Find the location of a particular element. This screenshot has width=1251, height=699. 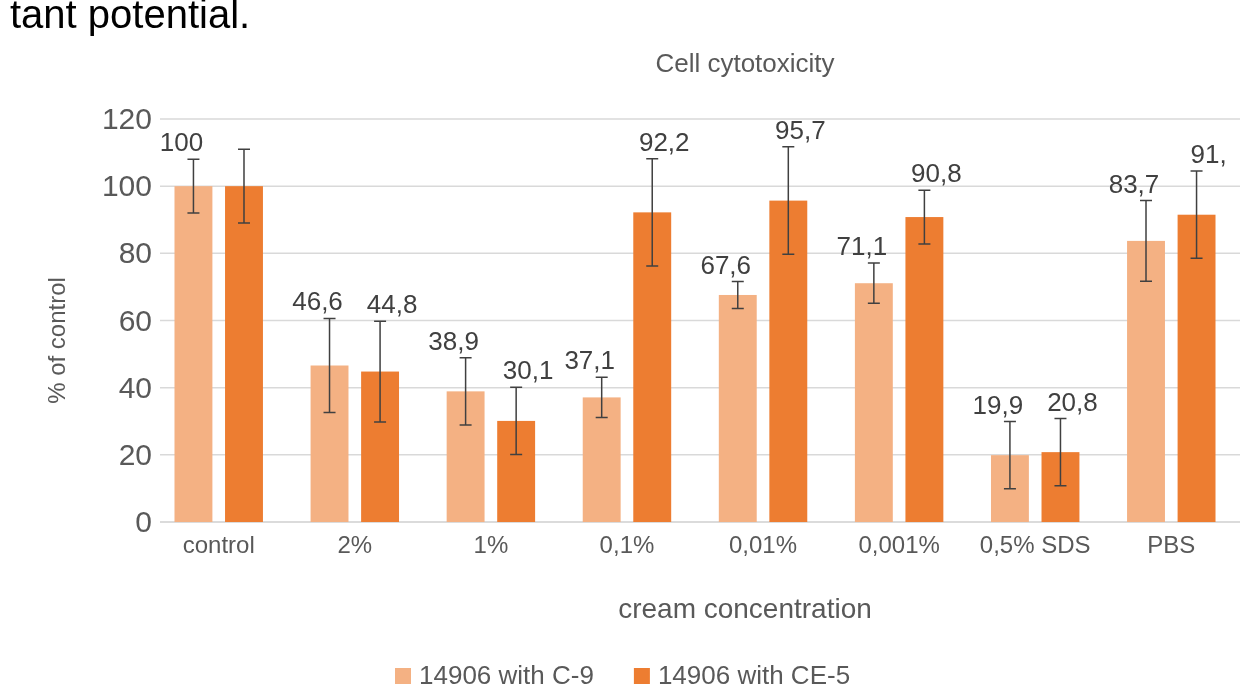

x-axis-title: cream concentration is located at coordinates (745, 608).